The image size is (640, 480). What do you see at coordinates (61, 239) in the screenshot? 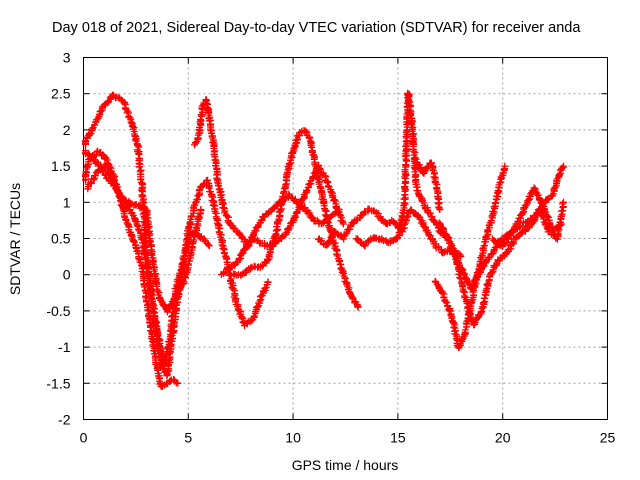
I see `y-tick-label: 0.5` at bounding box center [61, 239].